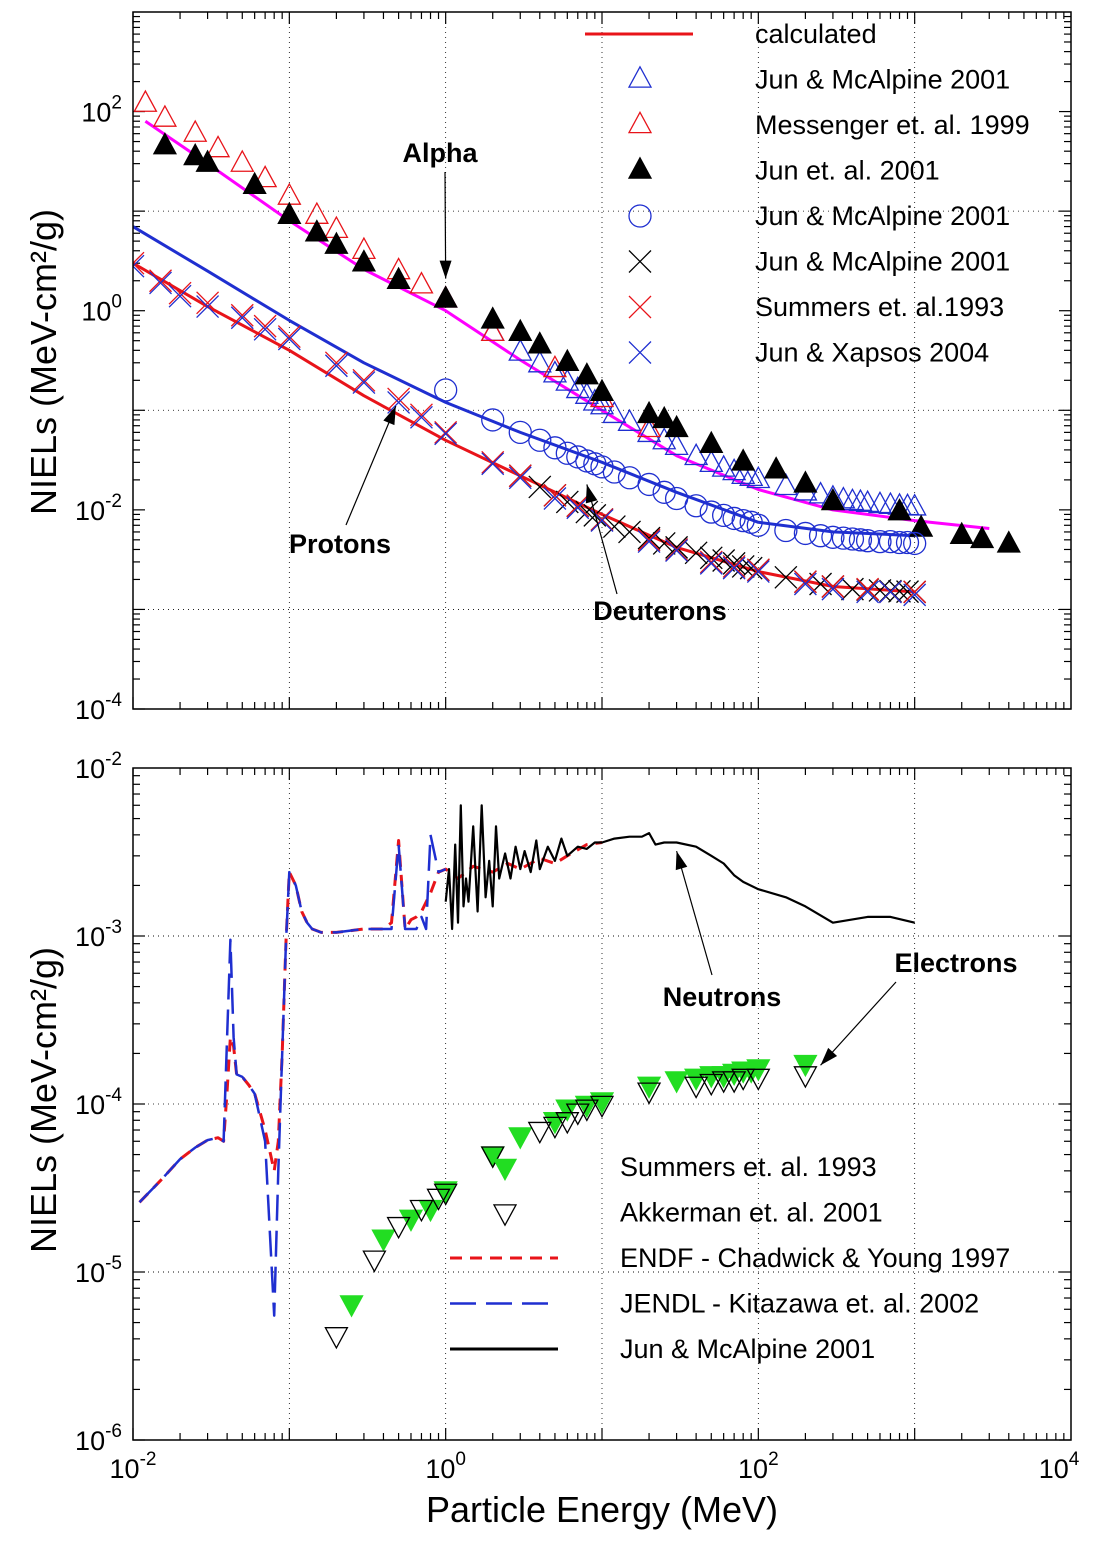  What do you see at coordinates (799, 1304) in the screenshot?
I see `legend-label: JENDL - Kitazawa et. al. 2002` at bounding box center [799, 1304].